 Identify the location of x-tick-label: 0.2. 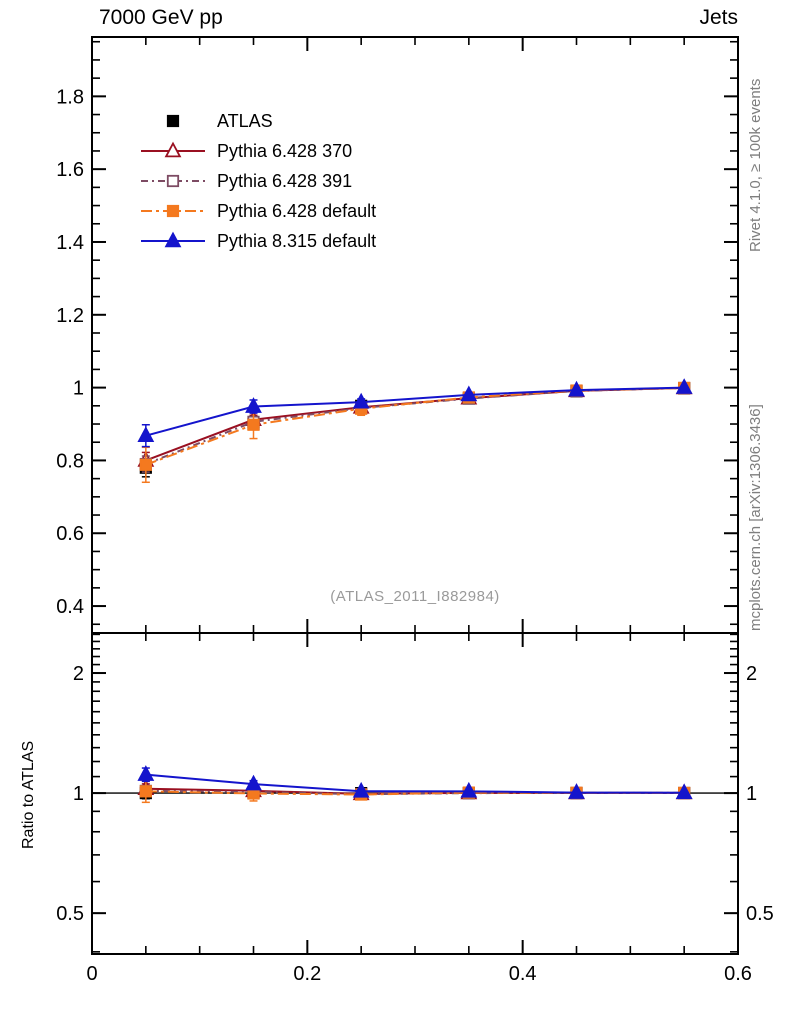
(307, 974).